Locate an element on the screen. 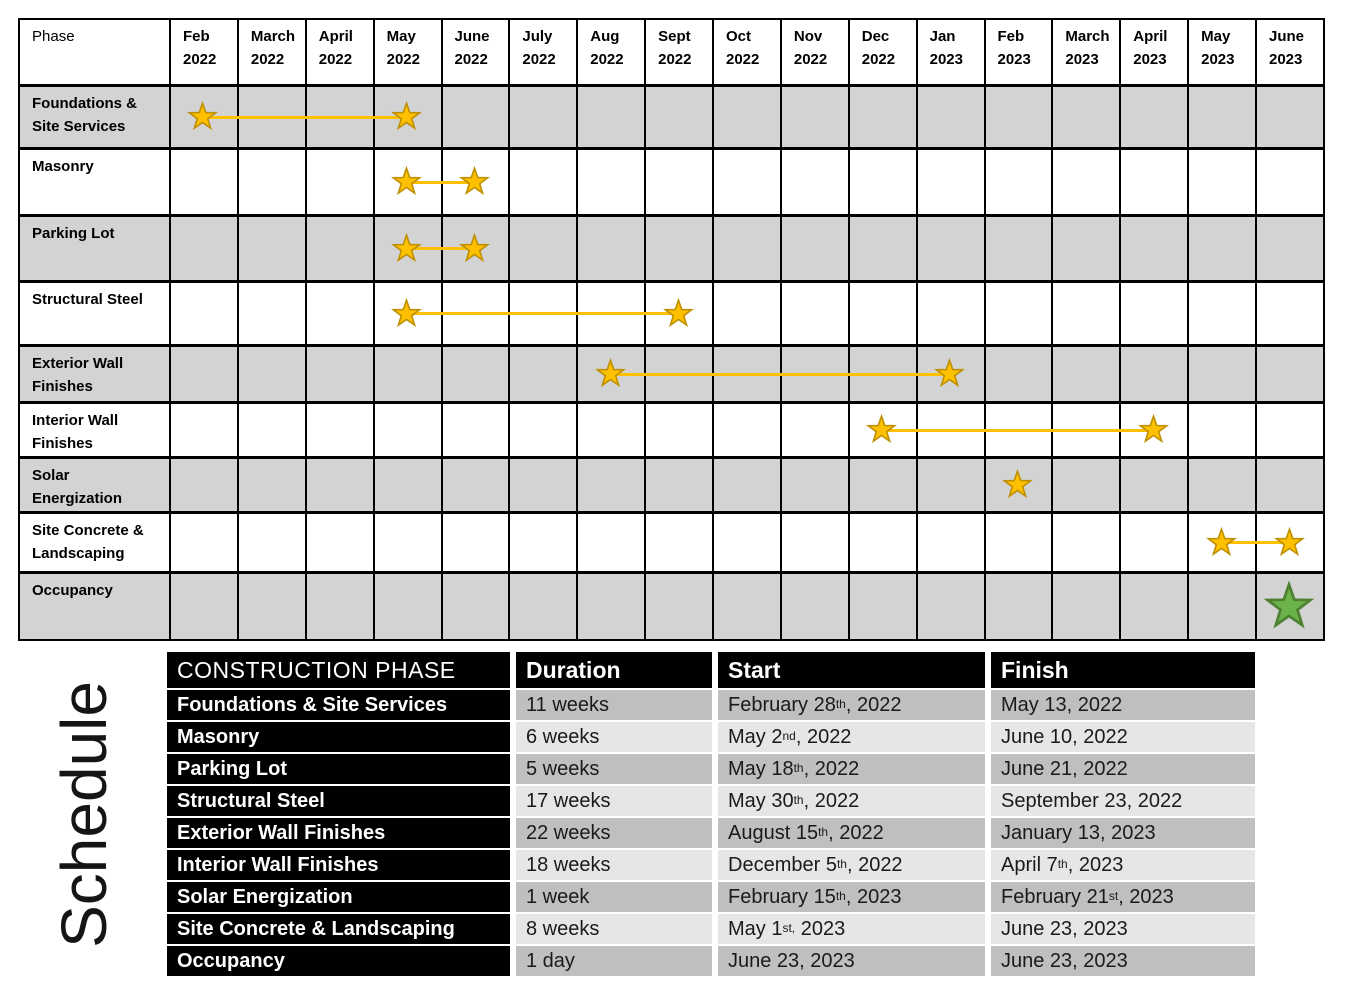  gantt-row-label: Parking Lot is located at coordinates (73, 233).